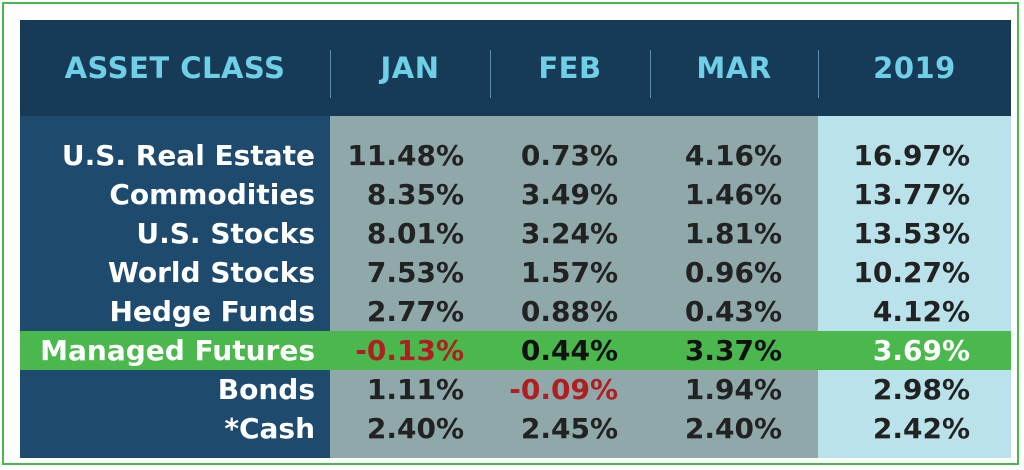  What do you see at coordinates (733, 194) in the screenshot?
I see `mar-value: 1.46%` at bounding box center [733, 194].